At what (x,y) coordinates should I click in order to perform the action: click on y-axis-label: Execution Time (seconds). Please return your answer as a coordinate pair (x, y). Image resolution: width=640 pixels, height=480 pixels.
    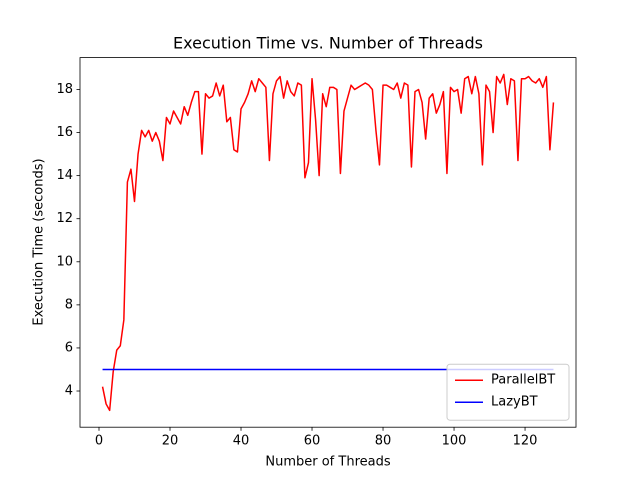
    Looking at the image, I should click on (39, 241).